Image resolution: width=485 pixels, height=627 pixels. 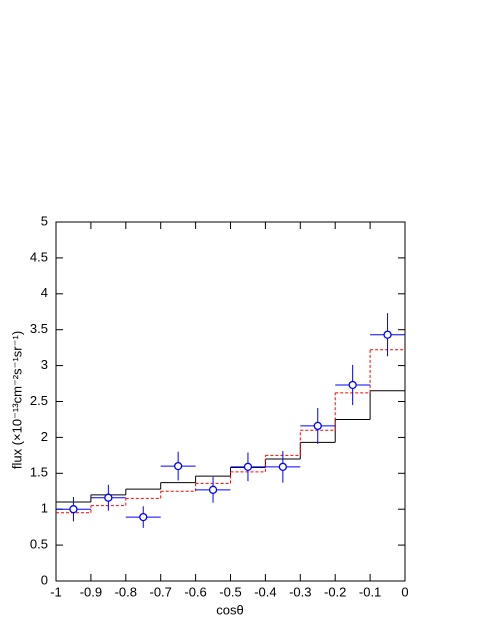 I want to click on y-tick-label: 3.5, so click(x=39, y=328).